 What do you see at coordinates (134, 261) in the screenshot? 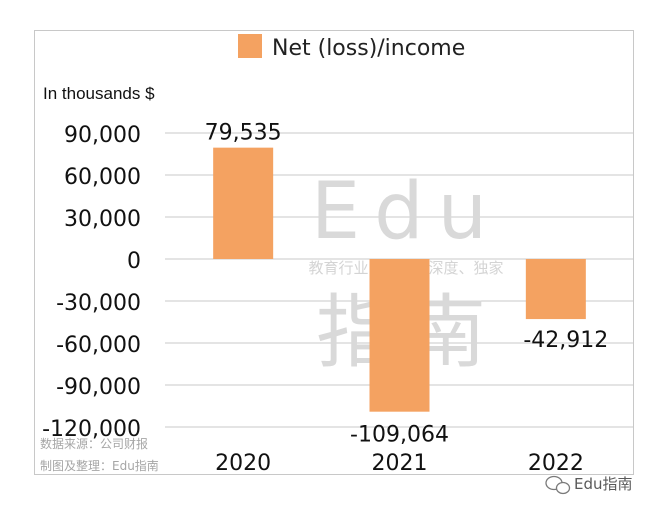
I see `y-tick-label: 0` at bounding box center [134, 261].